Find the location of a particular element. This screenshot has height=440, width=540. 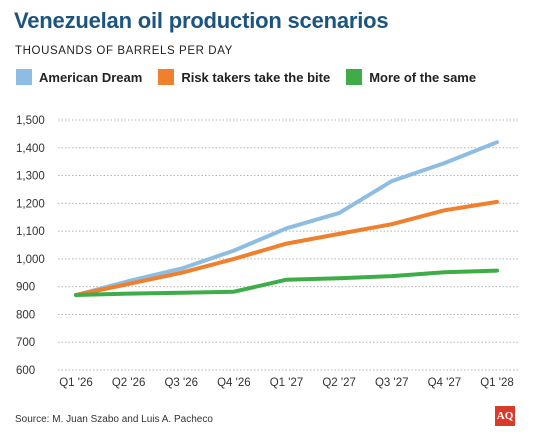

legend-label: American Dream is located at coordinates (91, 77).